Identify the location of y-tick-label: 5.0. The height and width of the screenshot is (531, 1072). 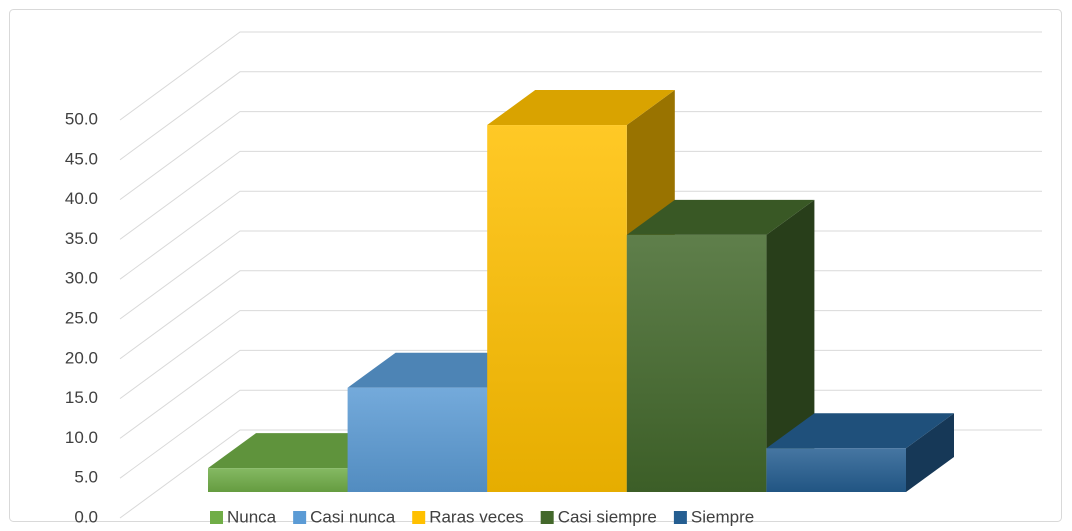
(86, 477).